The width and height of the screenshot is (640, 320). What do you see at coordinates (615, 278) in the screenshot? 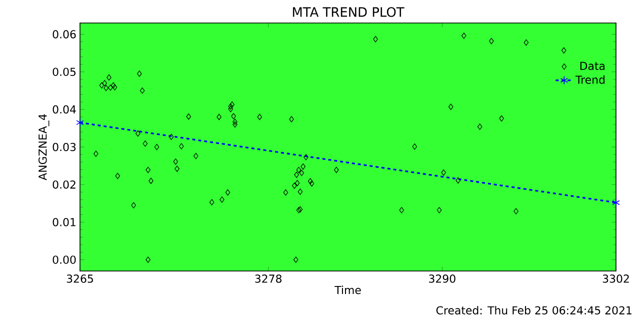
I see `x-tick-label: 3302` at bounding box center [615, 278].